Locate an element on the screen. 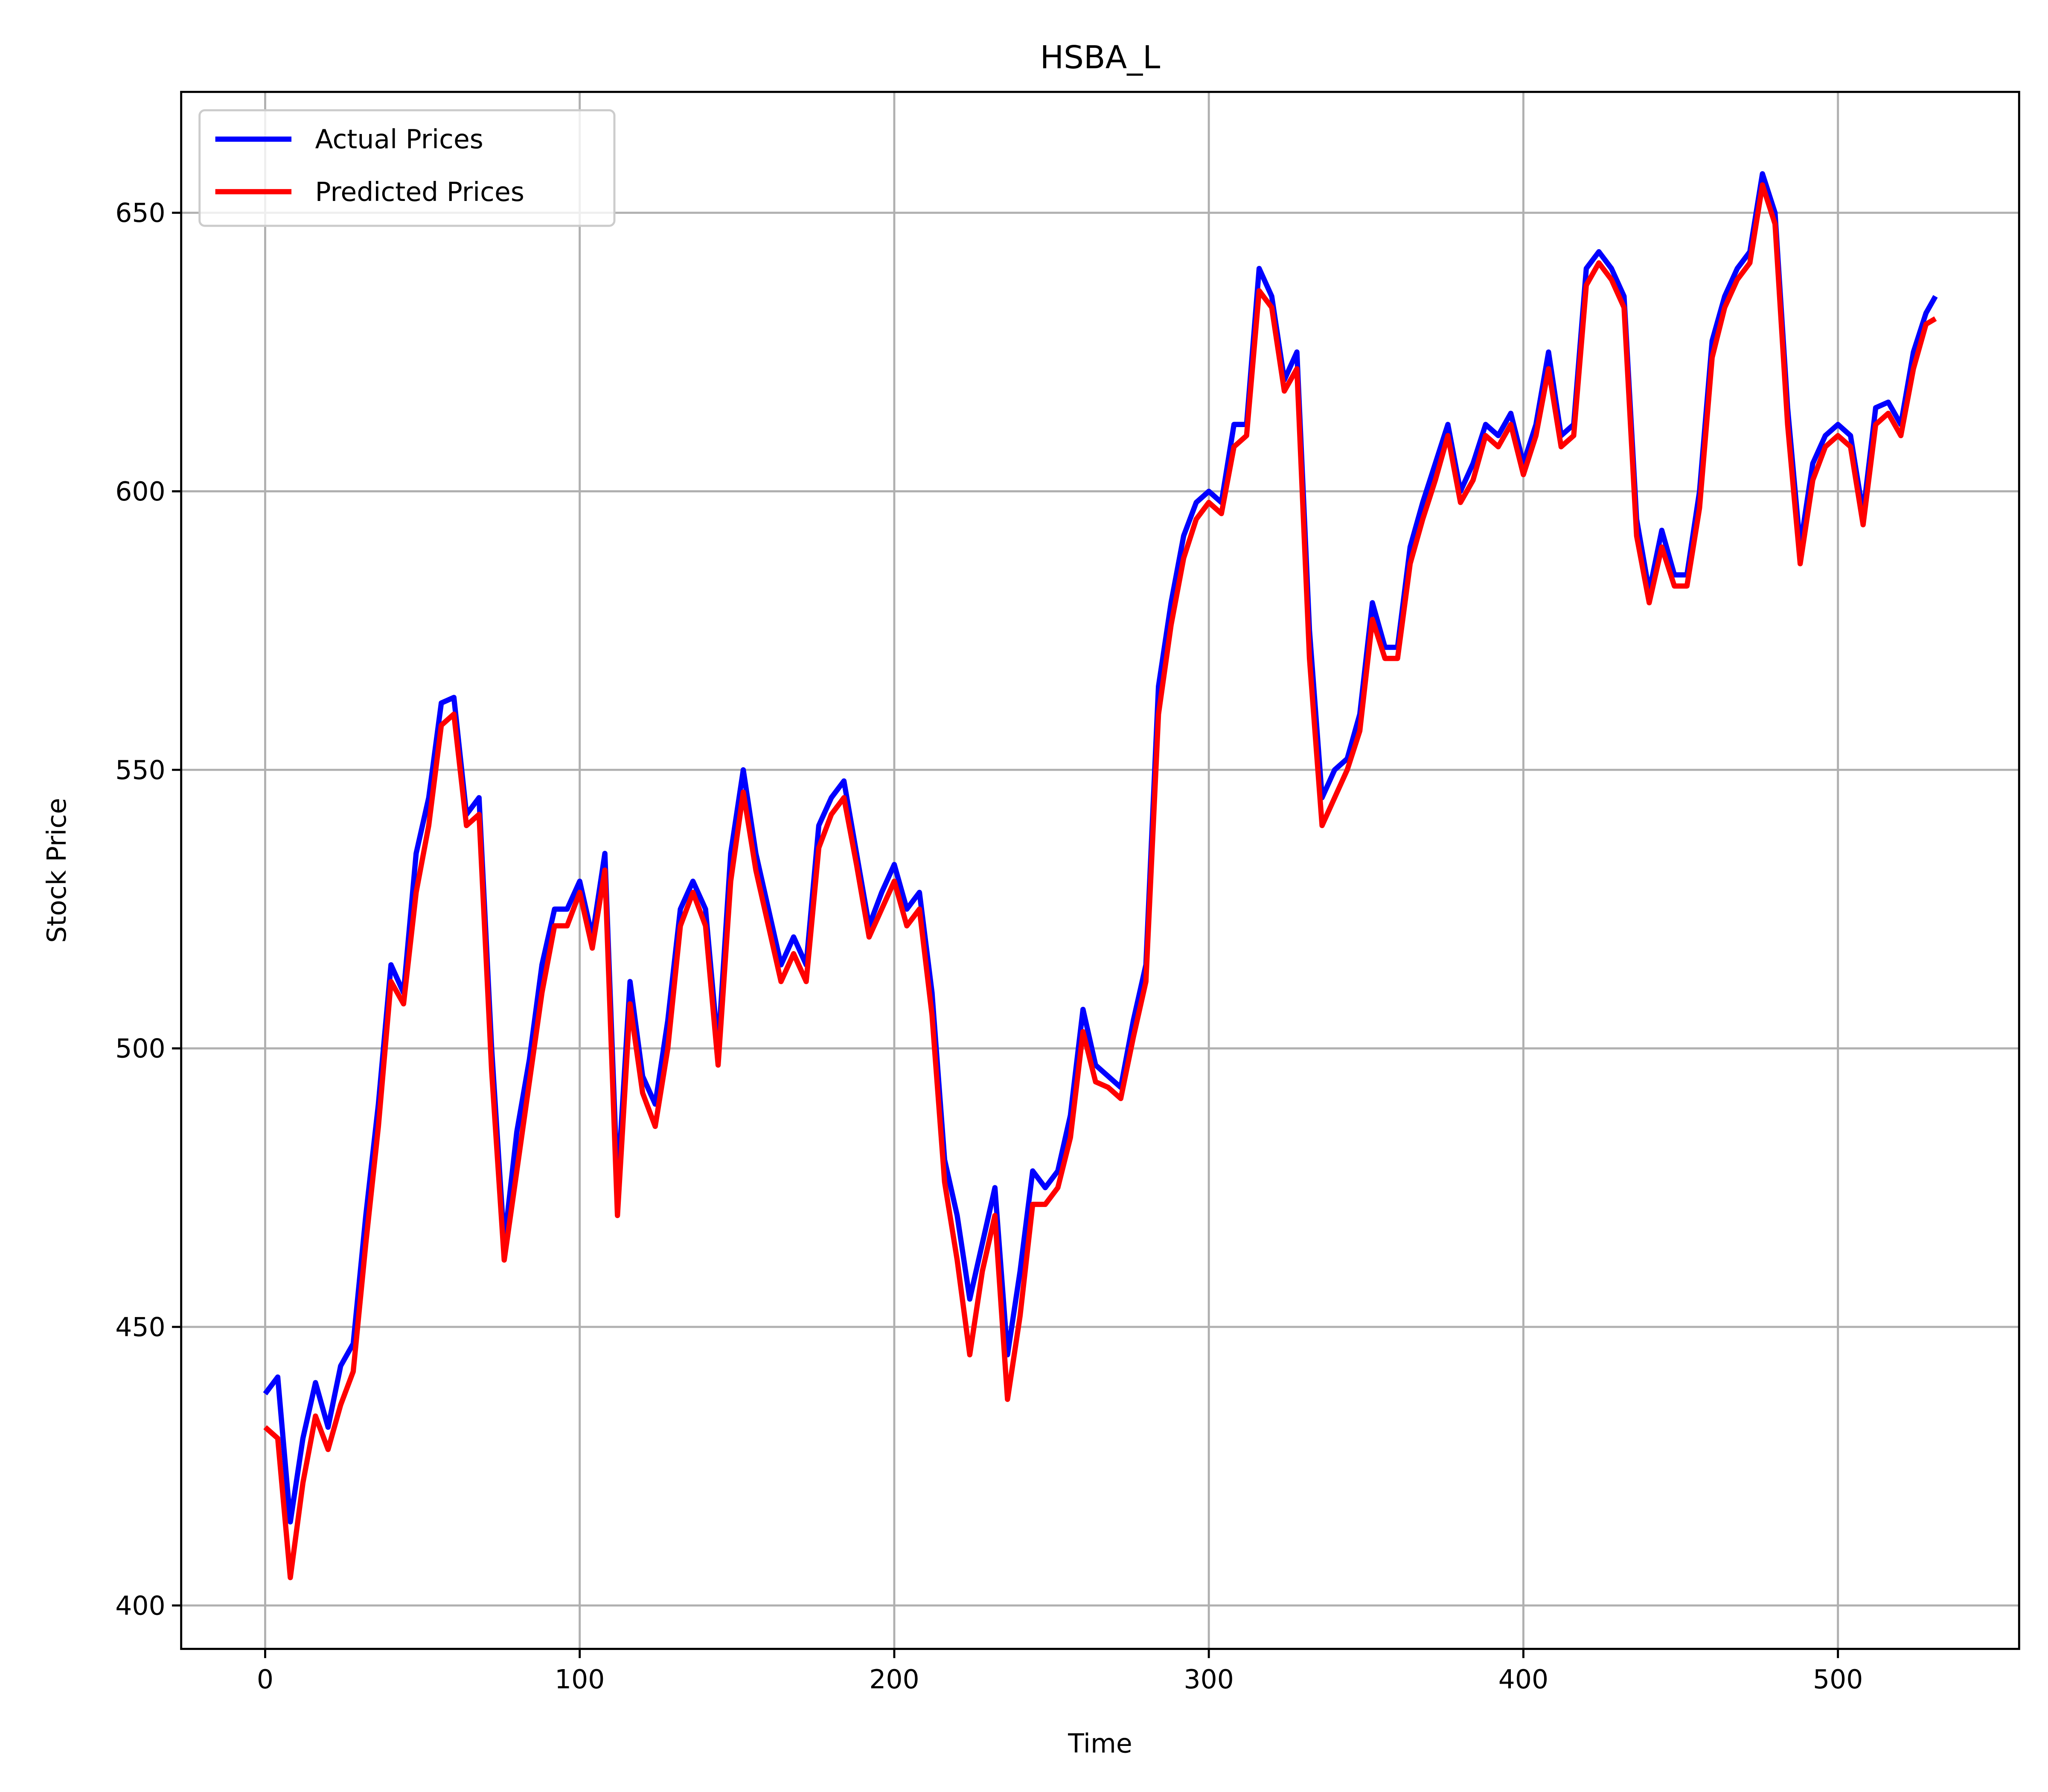 This screenshot has height=1792, width=2048. x-tick-label: 200 is located at coordinates (894, 1679).